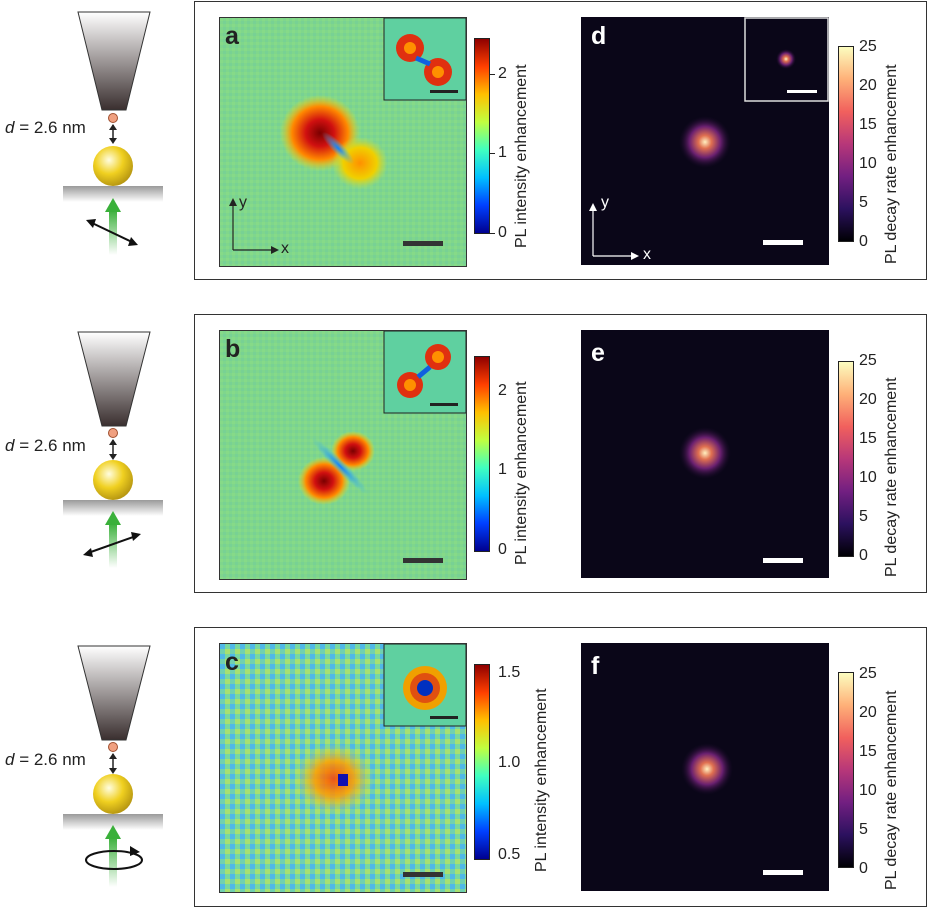 This screenshot has height=909, width=929. I want to click on intensity-map-a-svg, so click(343, 142).